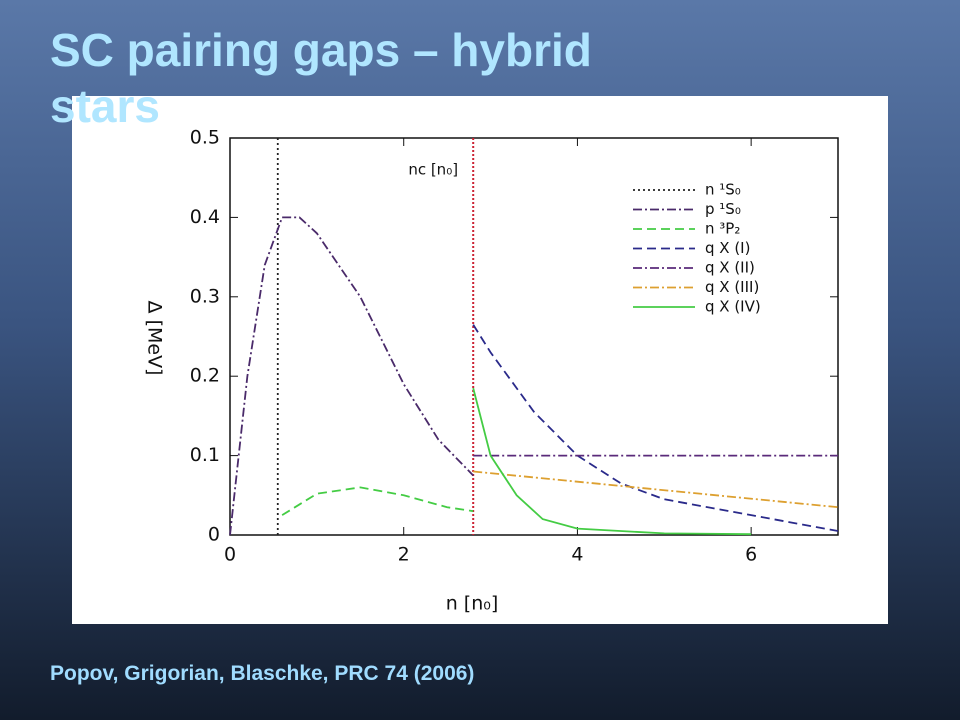  I want to click on legend-label: p ¹S₀, so click(723, 209).